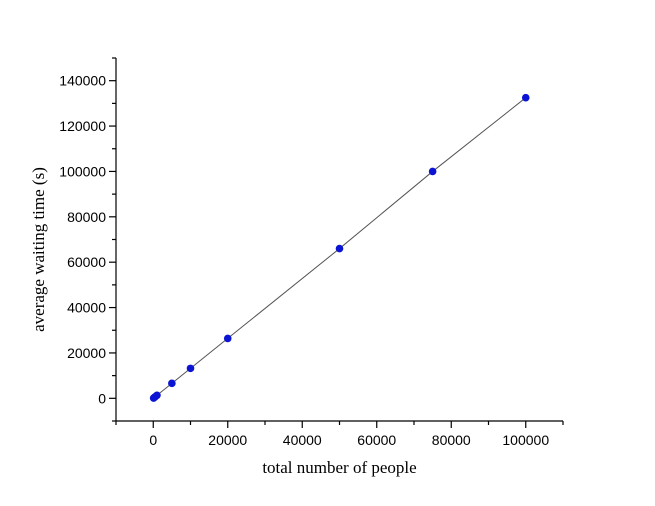 The width and height of the screenshot is (655, 506). Describe the element at coordinates (86, 262) in the screenshot. I see `y-tick-label: 60000` at that location.